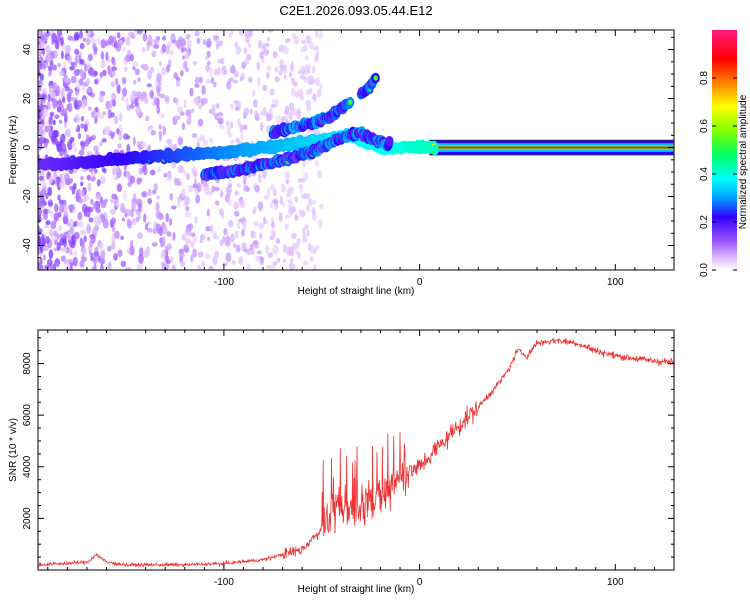 The height and width of the screenshot is (600, 750). I want to click on y-tick-label: 0, so click(27, 147).